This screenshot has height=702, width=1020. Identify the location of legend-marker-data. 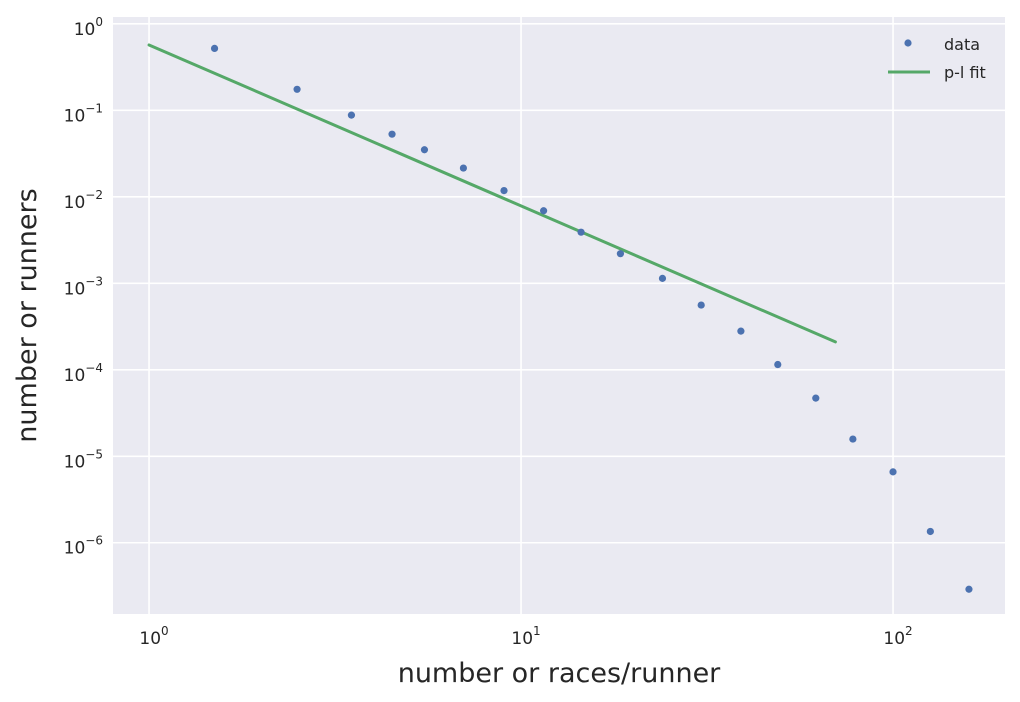
(908, 43).